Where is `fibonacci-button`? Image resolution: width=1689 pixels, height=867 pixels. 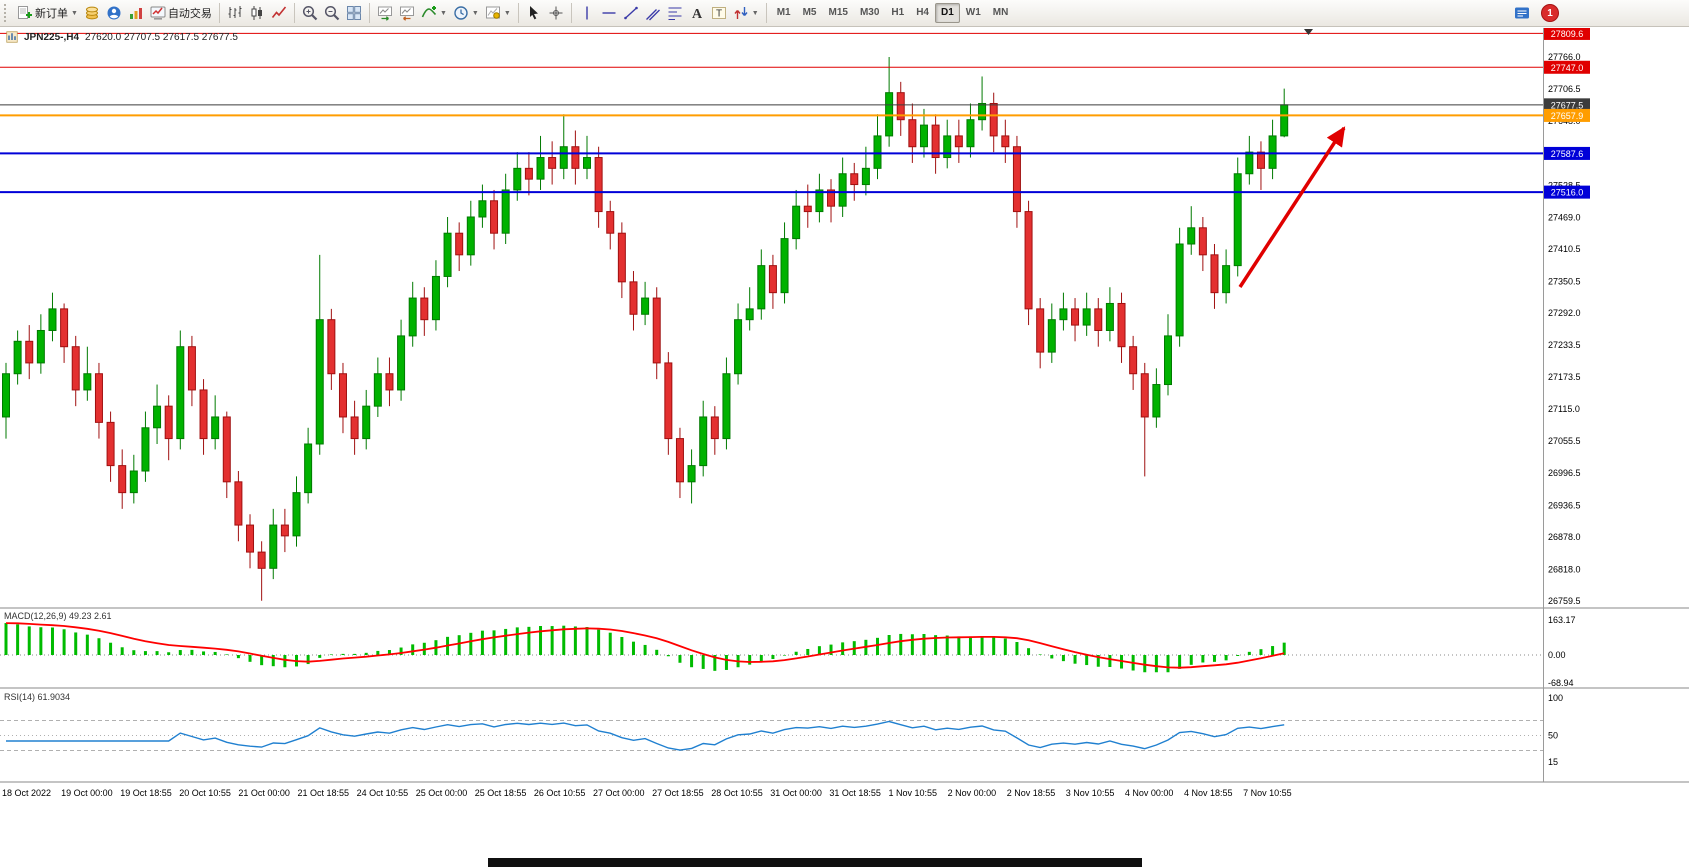
fibonacci-button is located at coordinates (675, 13).